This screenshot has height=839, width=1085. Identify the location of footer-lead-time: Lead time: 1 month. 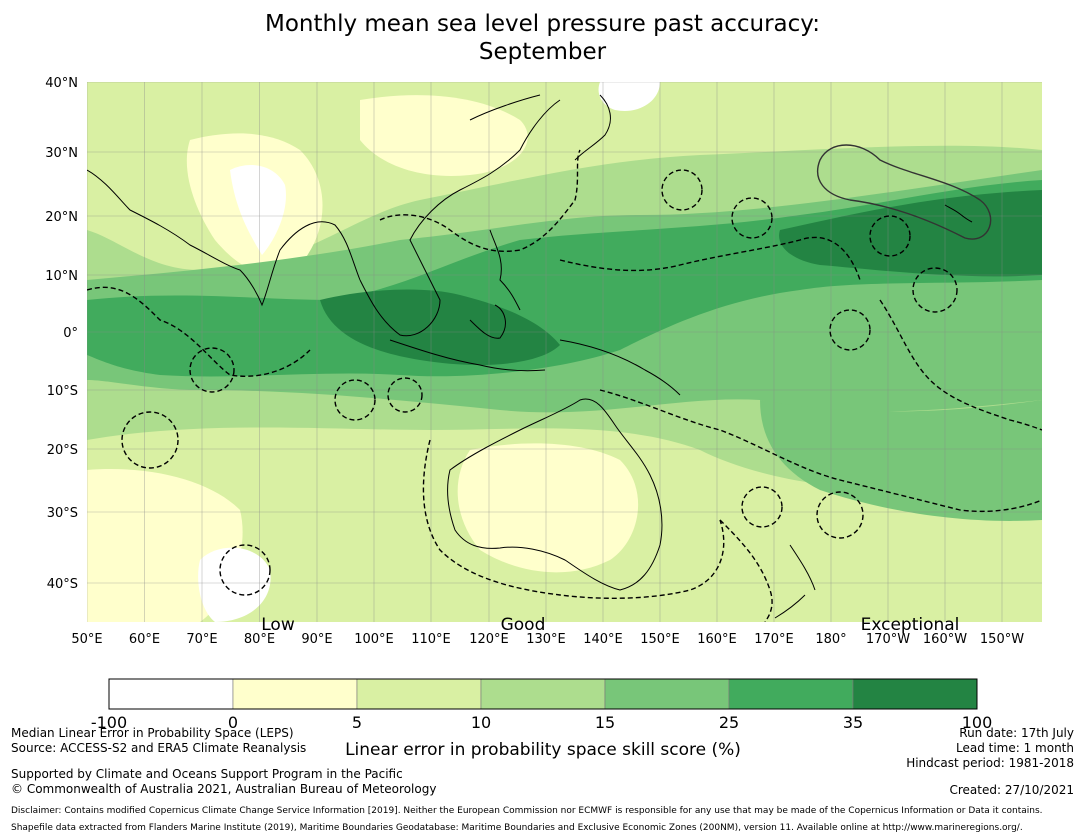
(1014, 748).